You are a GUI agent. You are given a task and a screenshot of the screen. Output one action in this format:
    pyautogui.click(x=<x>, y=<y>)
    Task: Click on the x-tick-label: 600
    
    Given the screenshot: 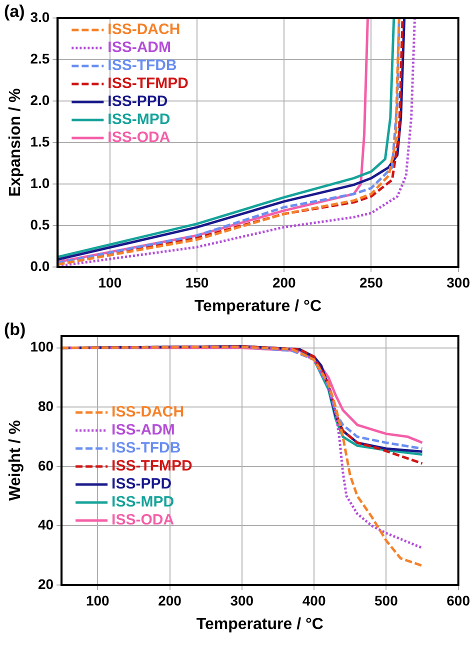 What is the action you would take?
    pyautogui.click(x=458, y=600)
    